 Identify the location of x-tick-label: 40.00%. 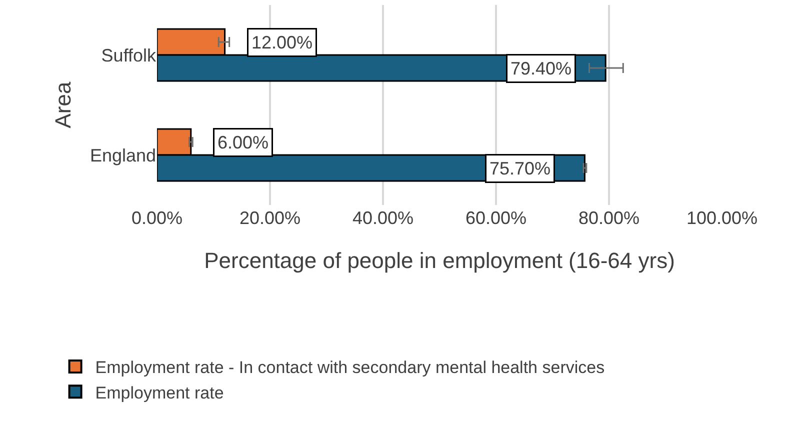
(383, 218).